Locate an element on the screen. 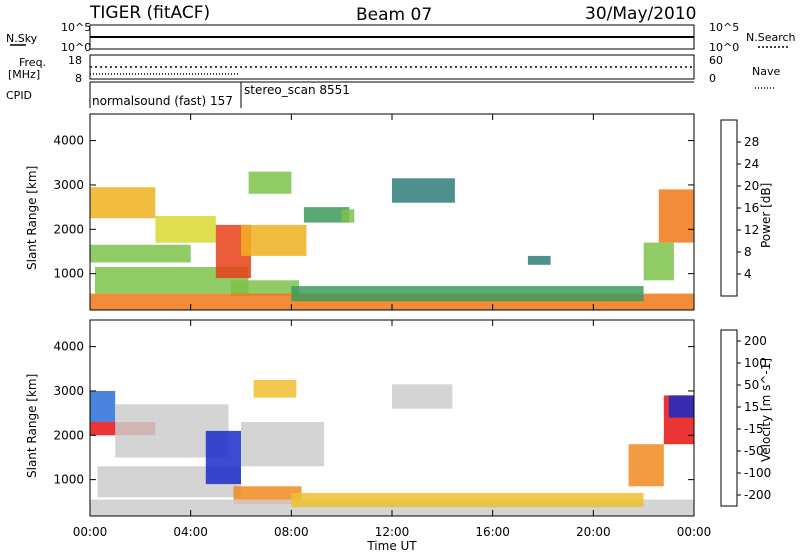  power-y-tick-label-0: 1000 is located at coordinates (68, 274).